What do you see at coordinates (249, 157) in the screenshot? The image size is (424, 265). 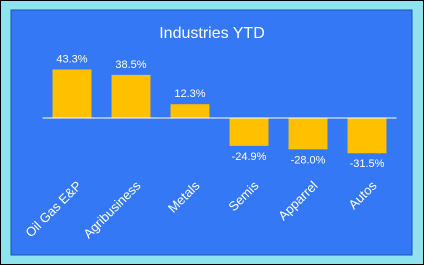 I see `value-label: -24.9%` at bounding box center [249, 157].